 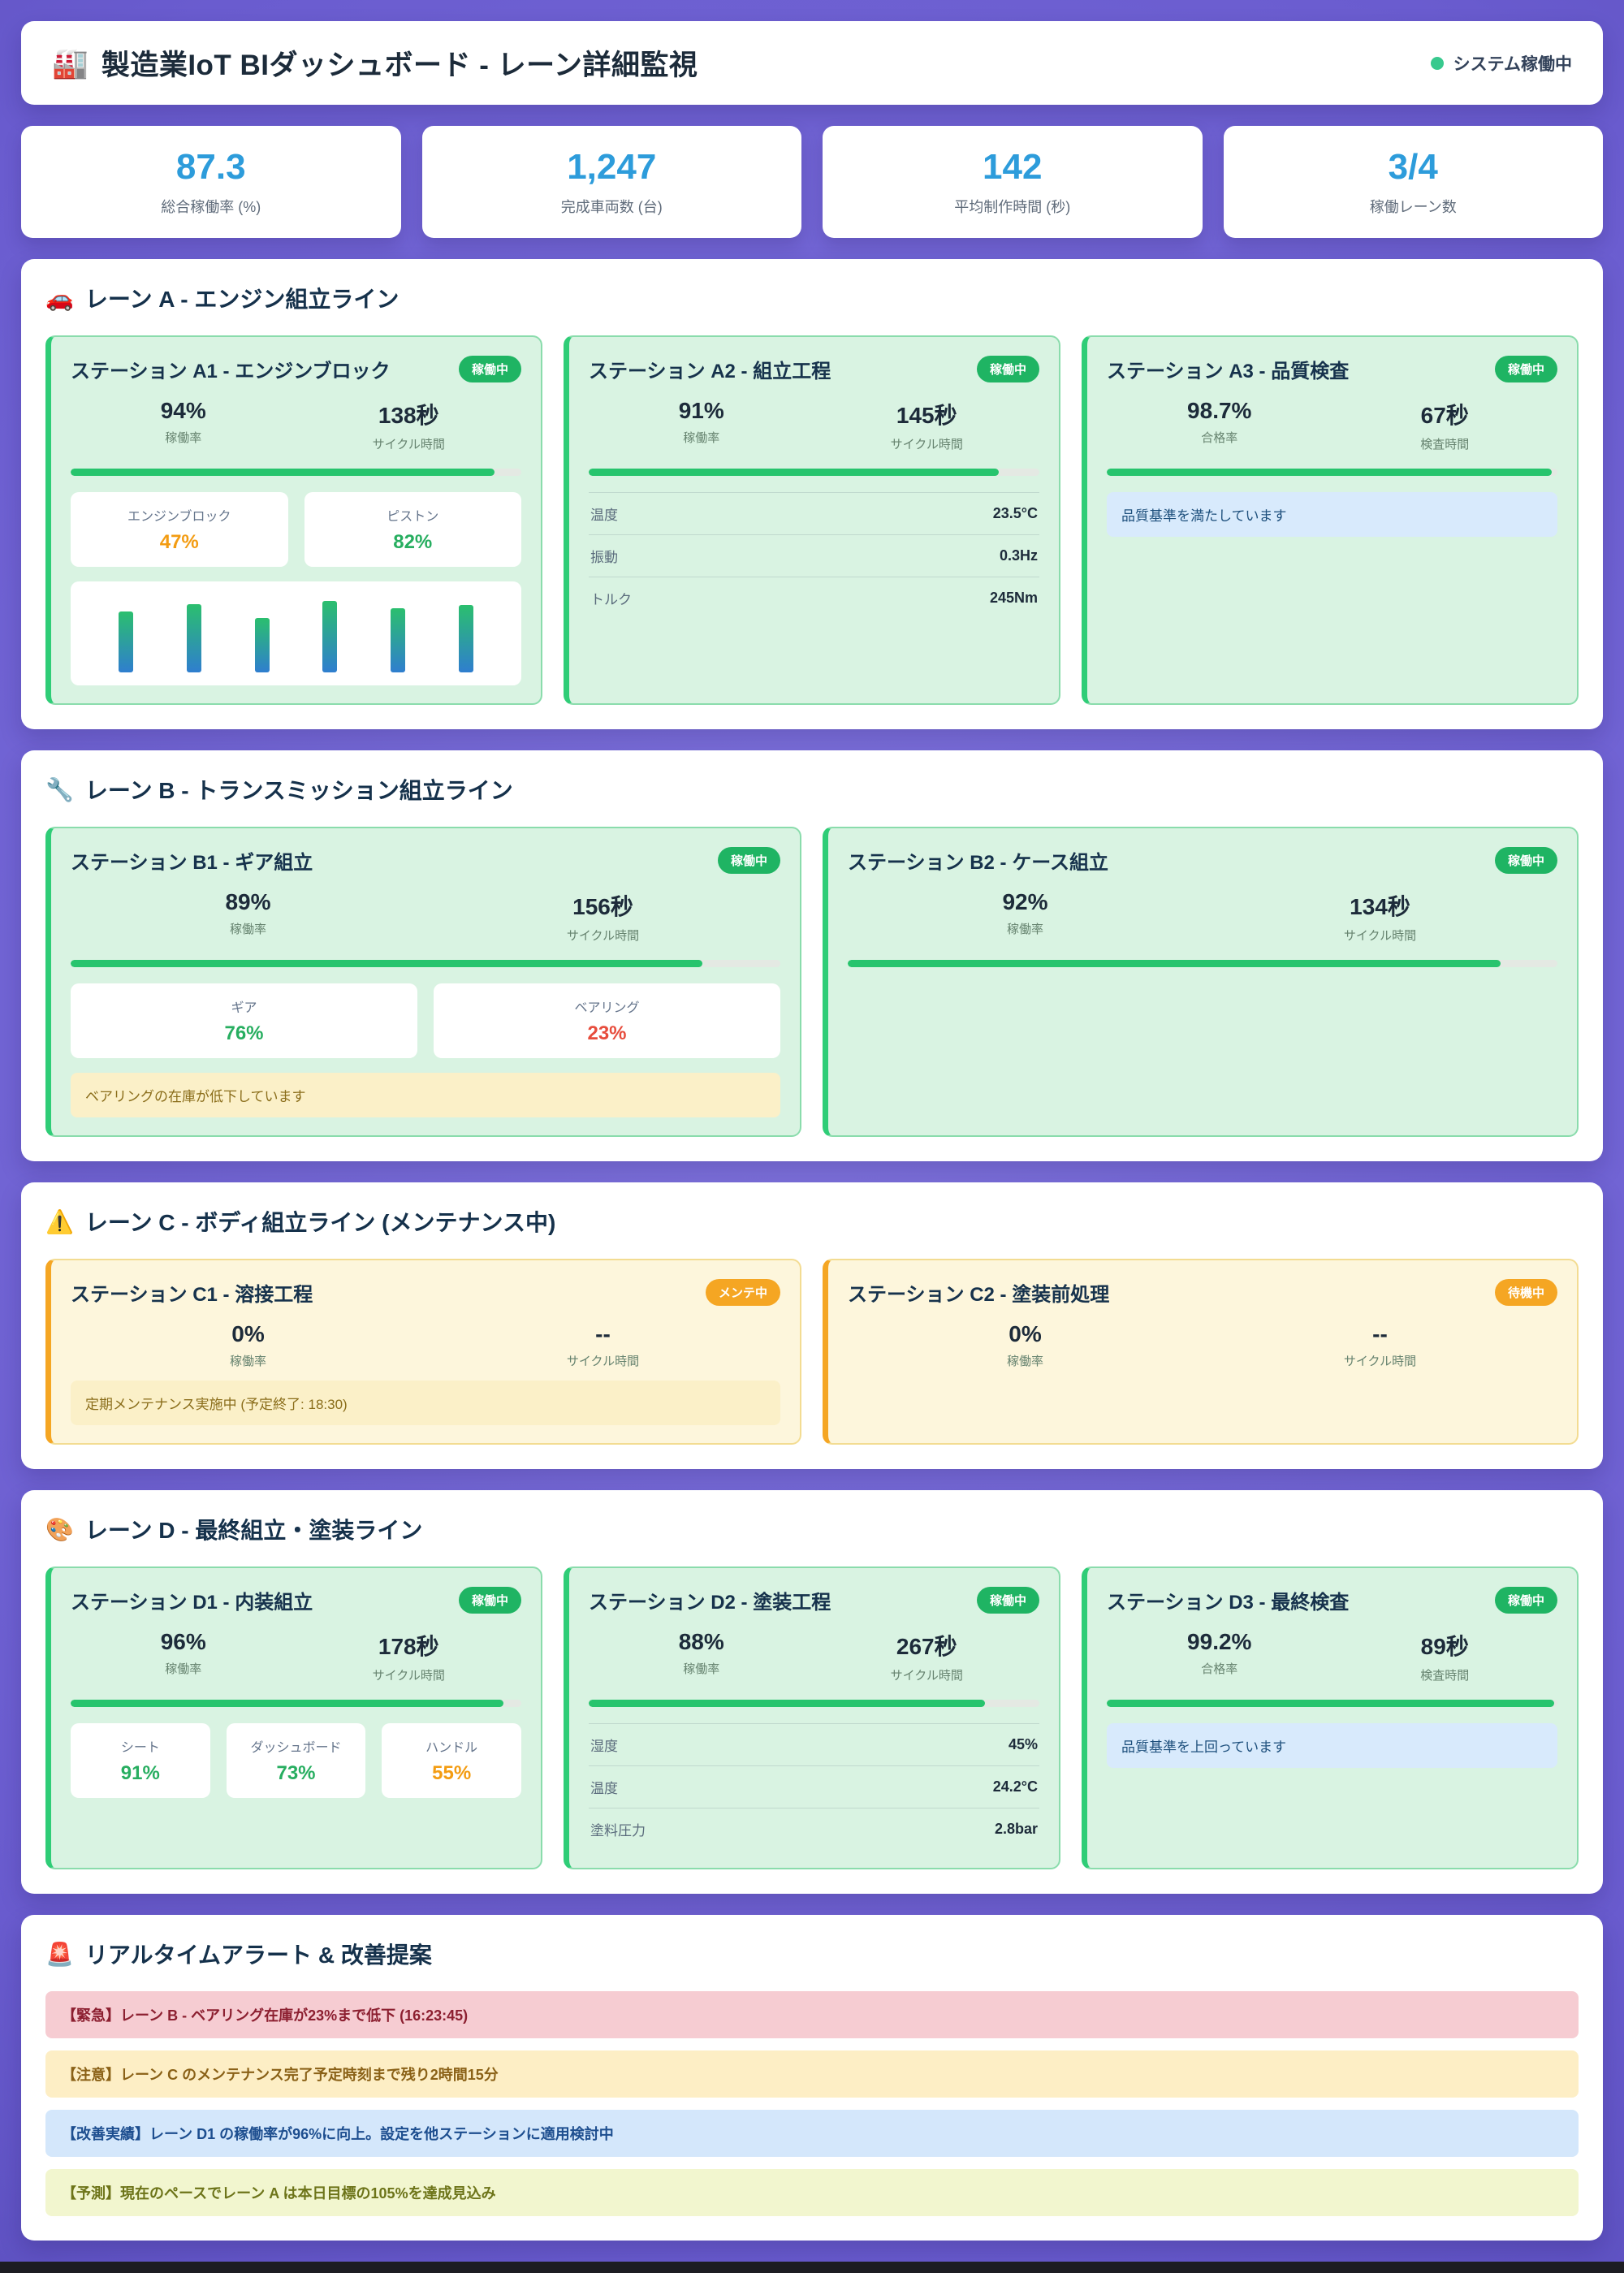 I want to click on status-badge: メンテ中, so click(x=743, y=1292).